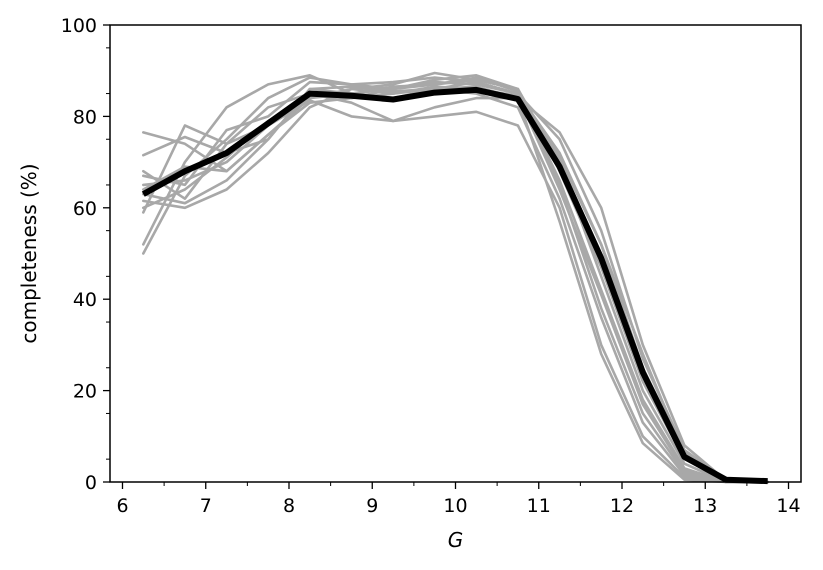  I want to click on x-tick-label: 6, so click(122, 506).